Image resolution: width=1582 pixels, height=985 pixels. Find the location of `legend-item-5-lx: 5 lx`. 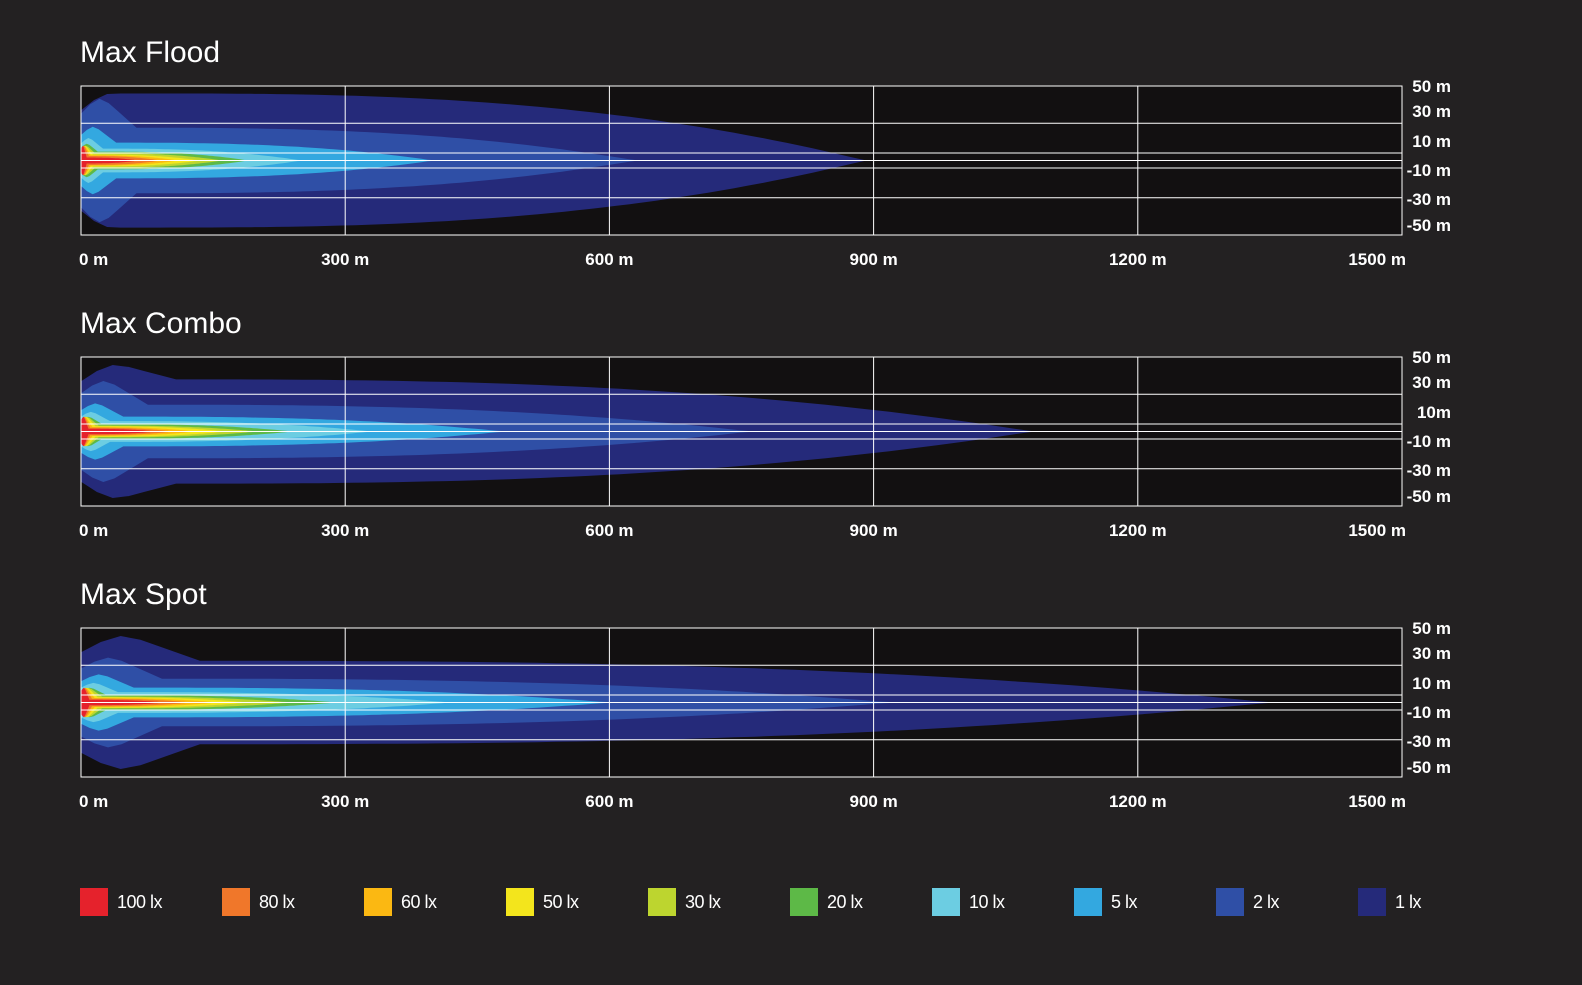

legend-item-5-lx: 5 lx is located at coordinates (1106, 902).